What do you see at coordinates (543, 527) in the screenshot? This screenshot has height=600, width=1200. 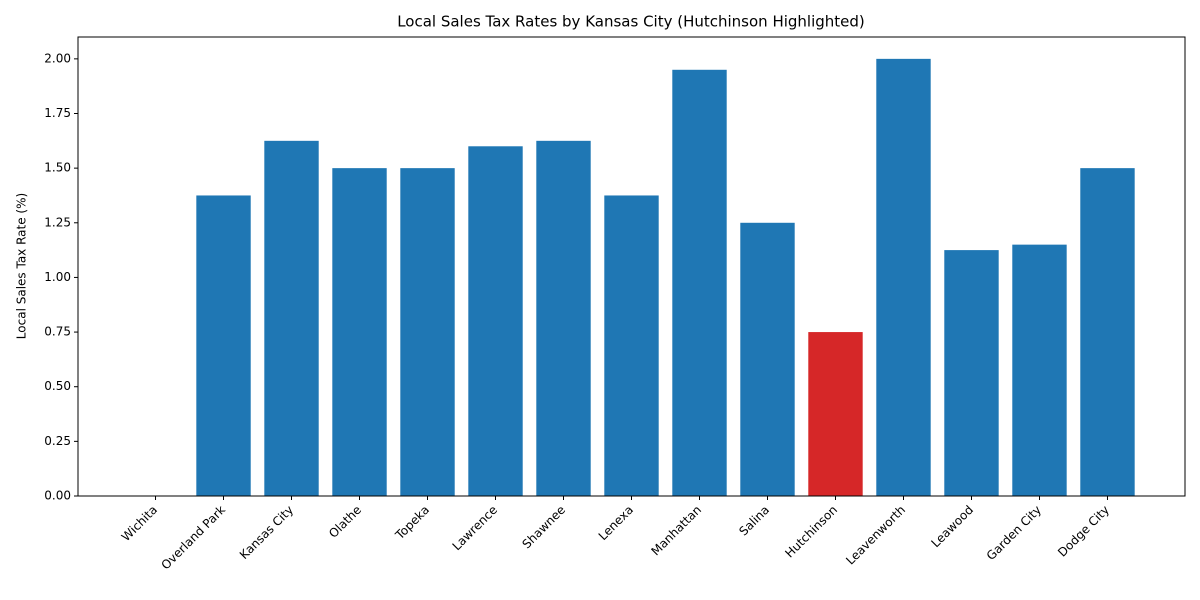 I see `x-tick-label: Shawnee` at bounding box center [543, 527].